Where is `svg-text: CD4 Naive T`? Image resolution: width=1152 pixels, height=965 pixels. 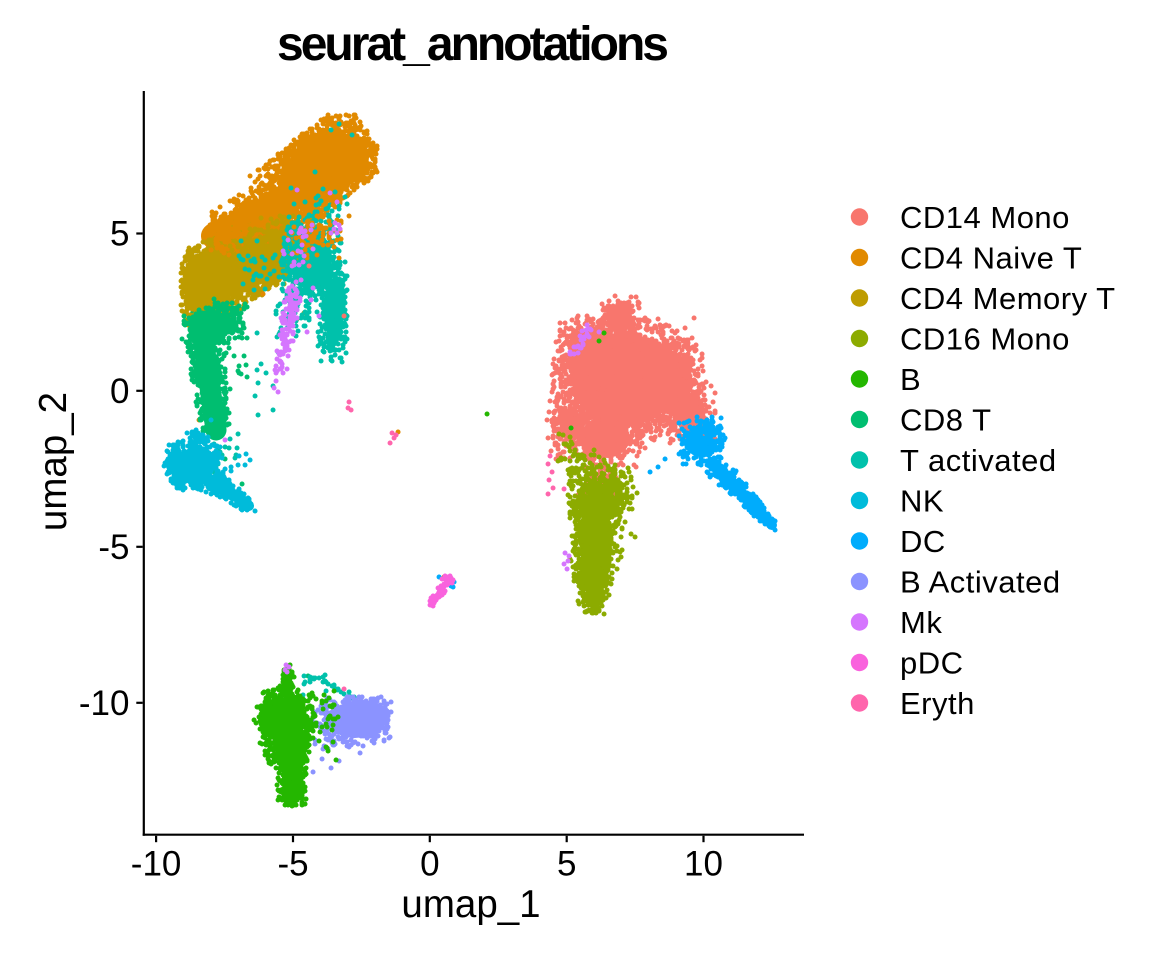
svg-text: CD4 Naive T is located at coordinates (991, 257).